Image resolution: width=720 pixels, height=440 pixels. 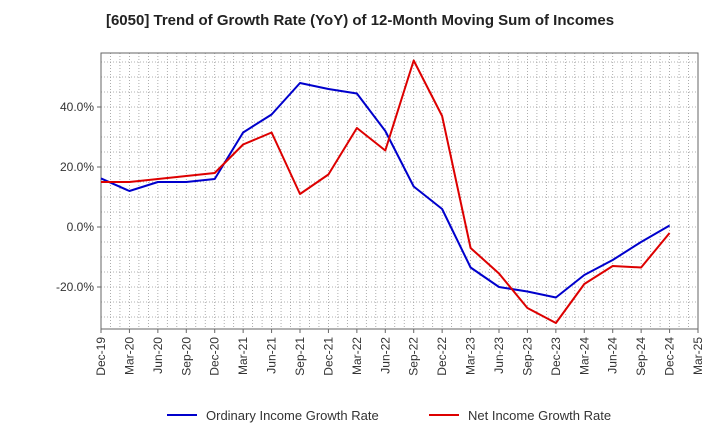 What do you see at coordinates (499, 355) in the screenshot?
I see `x-tick-label: Jun-23` at bounding box center [499, 355].